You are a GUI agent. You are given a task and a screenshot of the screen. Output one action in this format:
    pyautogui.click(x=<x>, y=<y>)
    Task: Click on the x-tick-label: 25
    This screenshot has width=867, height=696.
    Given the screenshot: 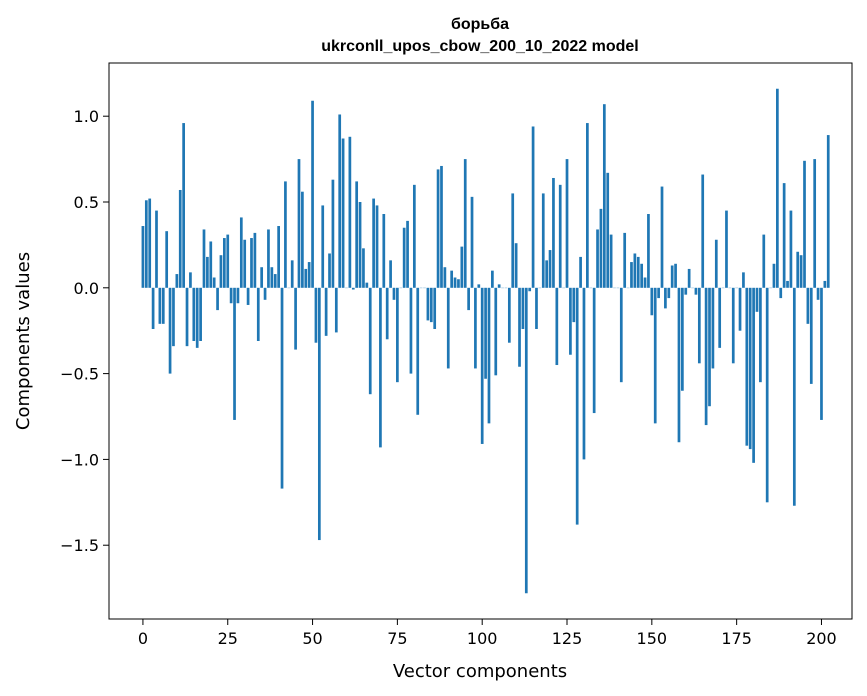 What is the action you would take?
    pyautogui.click(x=228, y=638)
    